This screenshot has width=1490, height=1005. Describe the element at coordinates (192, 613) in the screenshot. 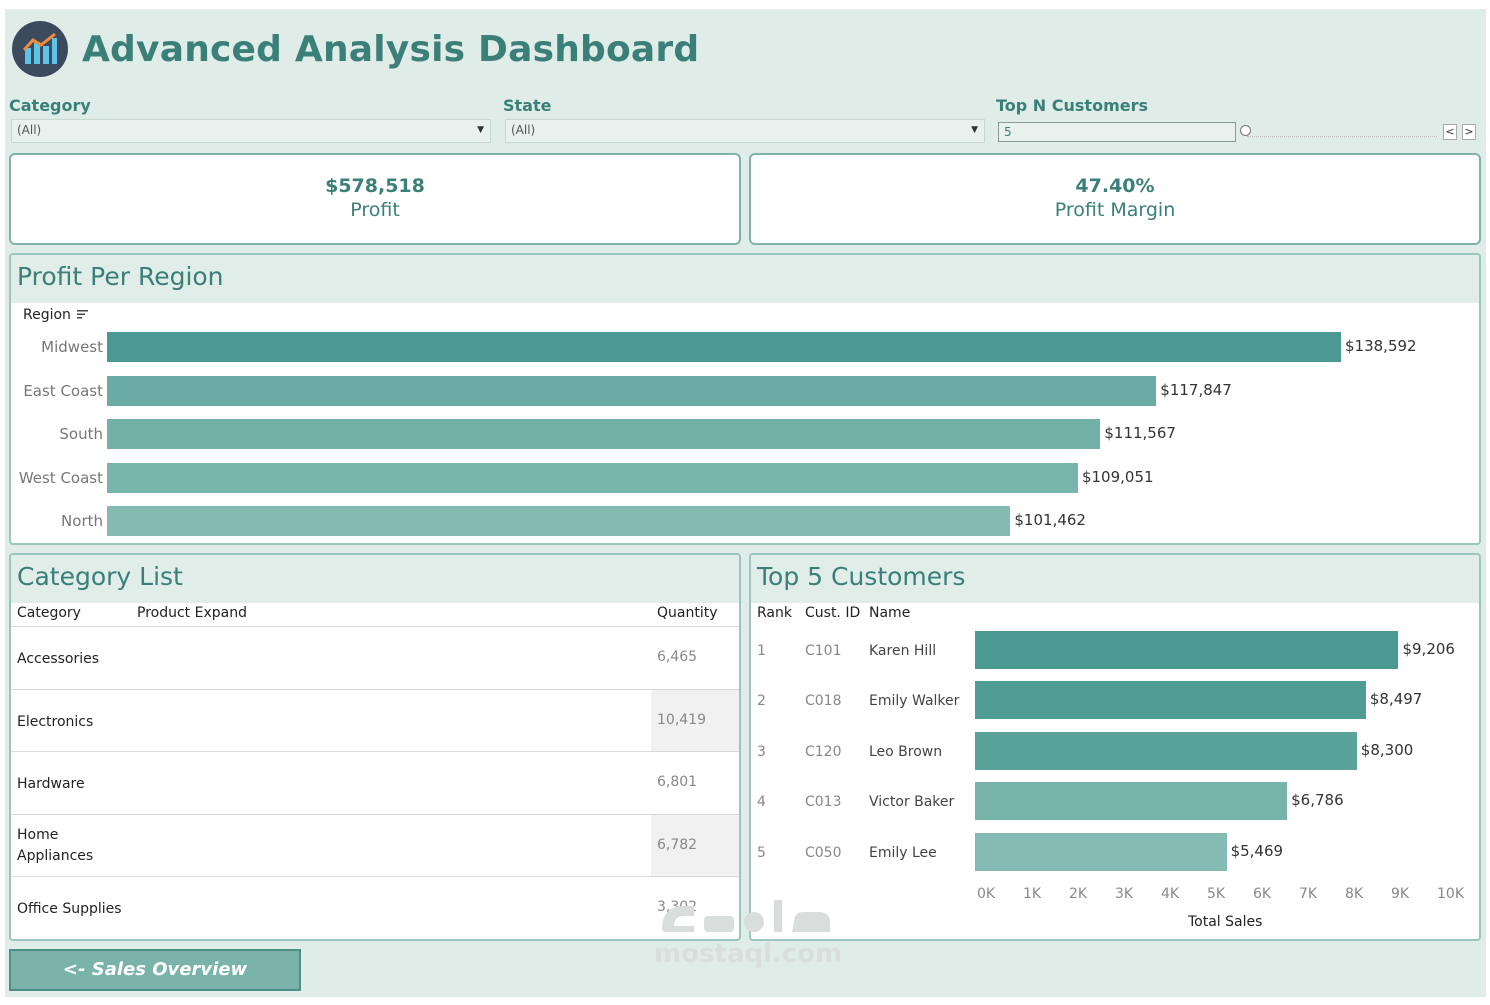

I see `product-expand-header: Product Expand` at that location.